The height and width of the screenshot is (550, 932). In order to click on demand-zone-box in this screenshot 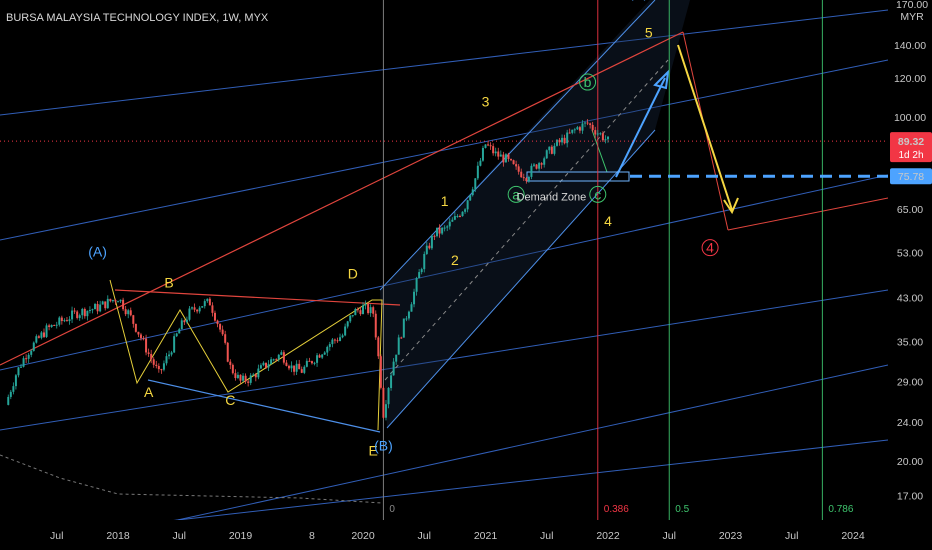, I will do `click(578, 176)`.